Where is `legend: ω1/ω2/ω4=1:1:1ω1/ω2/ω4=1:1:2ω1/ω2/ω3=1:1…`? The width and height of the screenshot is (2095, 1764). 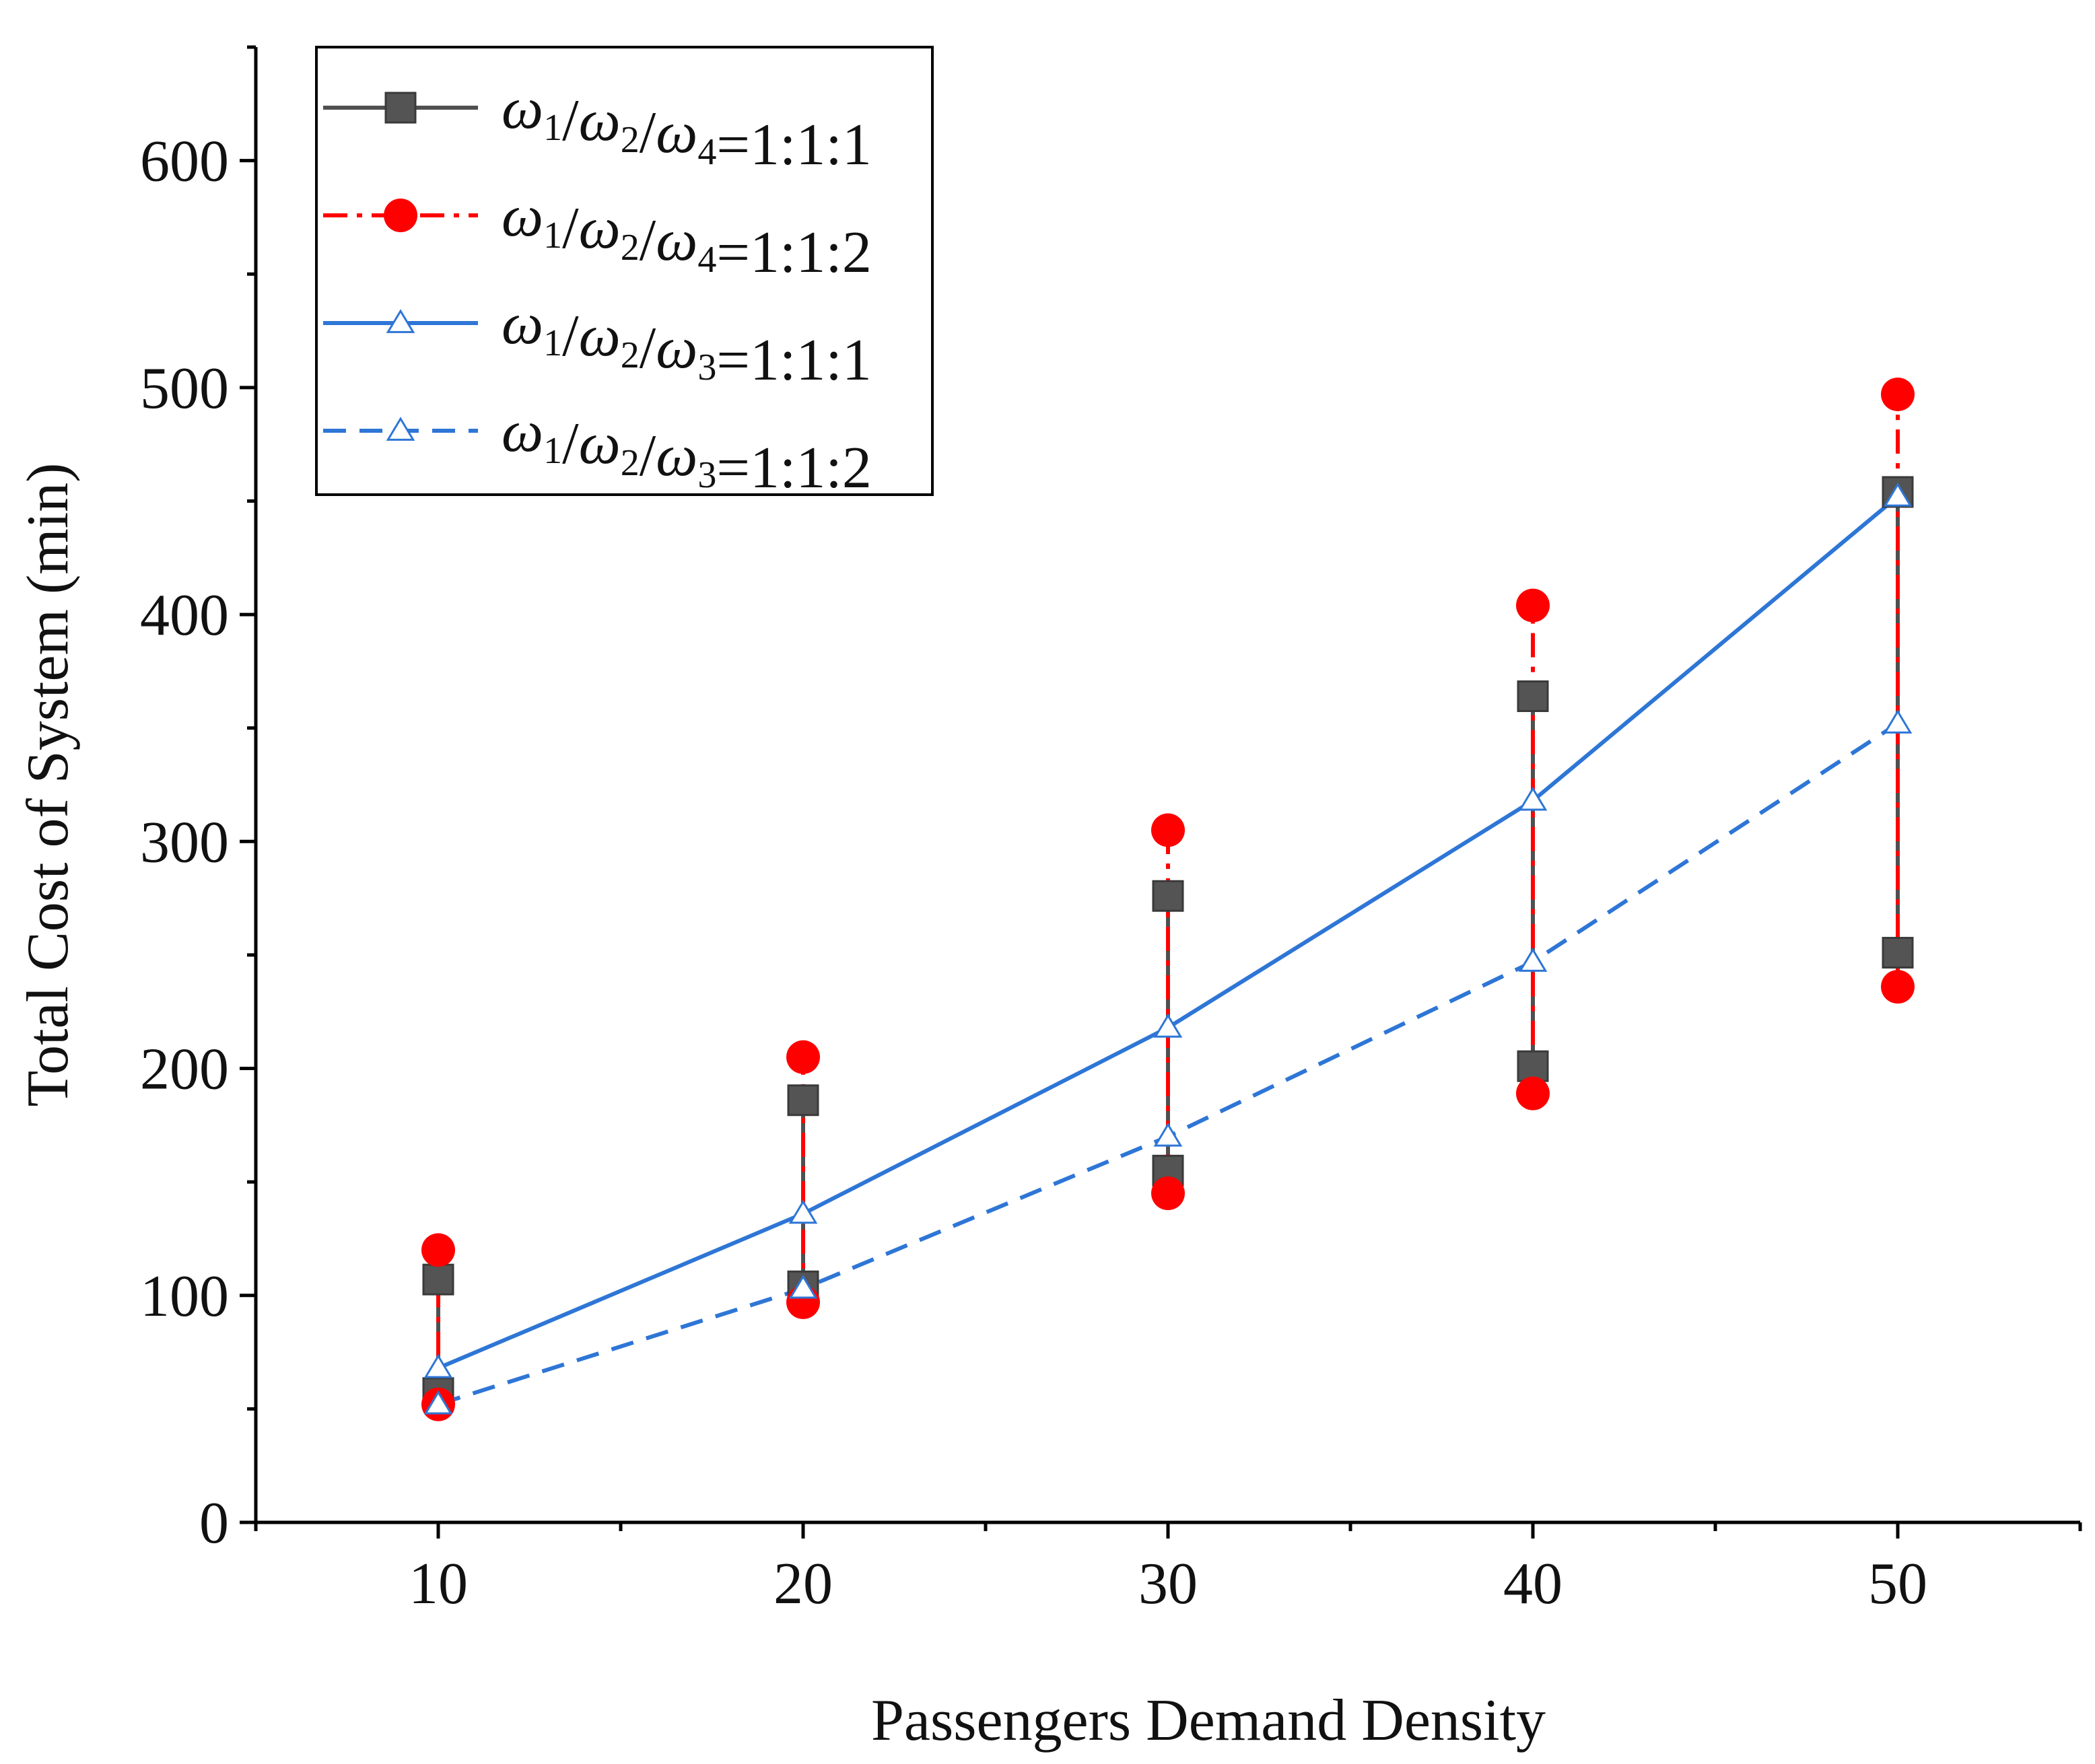 legend: ω1/ω2/ω4=1:1:1ω1/ω2/ω4=1:1:2ω1/ω2/ω3=1:1… is located at coordinates (624, 273).